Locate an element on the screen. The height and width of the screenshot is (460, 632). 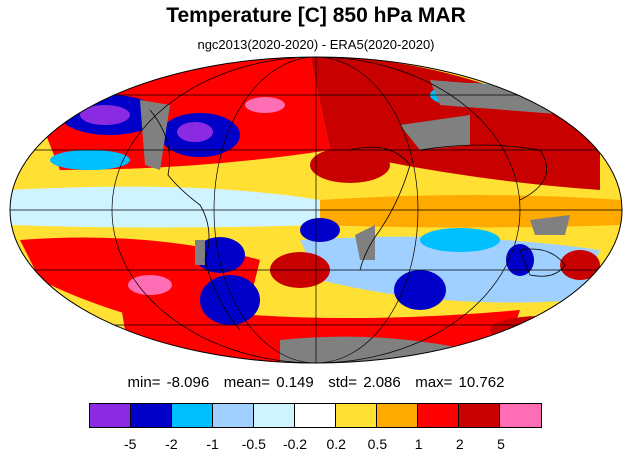
max-label: max= is located at coordinates (434, 382).